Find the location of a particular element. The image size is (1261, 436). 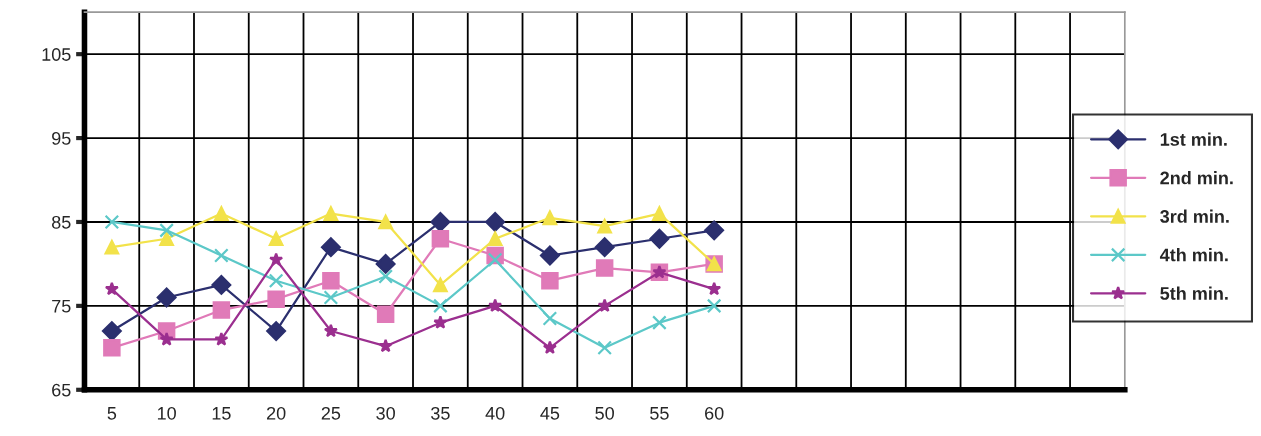

x-tick-label: 30 is located at coordinates (385, 413).